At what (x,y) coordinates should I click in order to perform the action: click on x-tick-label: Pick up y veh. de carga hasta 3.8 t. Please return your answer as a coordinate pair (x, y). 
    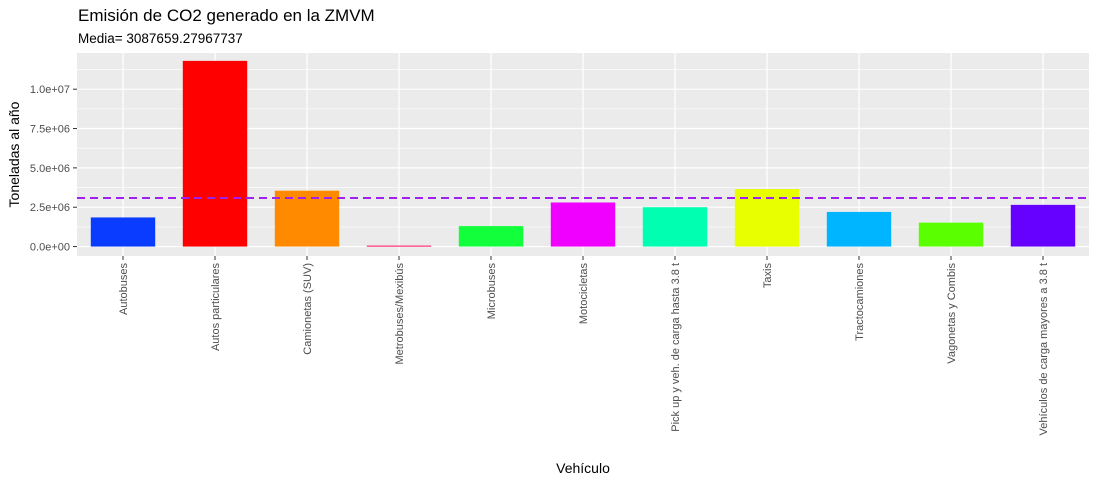
    Looking at the image, I should click on (676, 347).